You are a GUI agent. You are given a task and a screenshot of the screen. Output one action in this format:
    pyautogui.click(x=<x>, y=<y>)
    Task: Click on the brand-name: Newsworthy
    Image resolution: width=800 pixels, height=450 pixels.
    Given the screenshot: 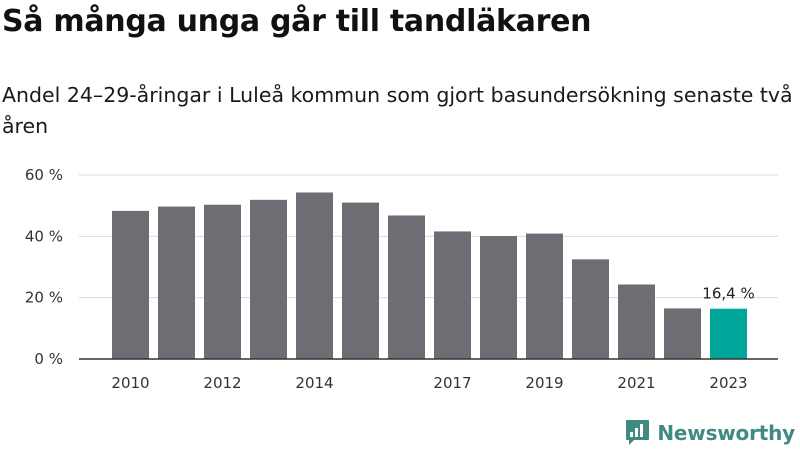 What is the action you would take?
    pyautogui.click(x=726, y=432)
    